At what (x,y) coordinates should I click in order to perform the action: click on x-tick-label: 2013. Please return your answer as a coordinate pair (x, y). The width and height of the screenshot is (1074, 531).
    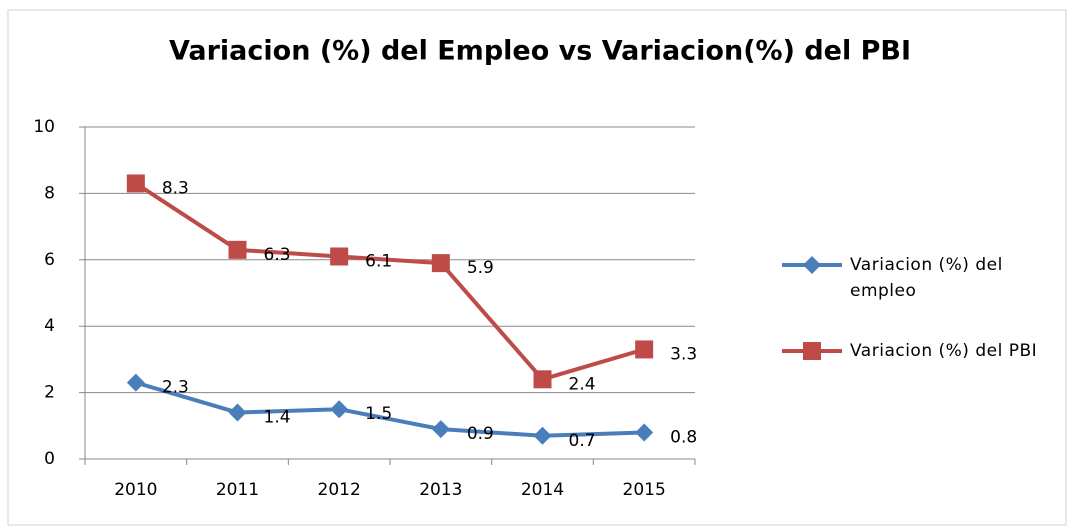
    Looking at the image, I should click on (440, 490).